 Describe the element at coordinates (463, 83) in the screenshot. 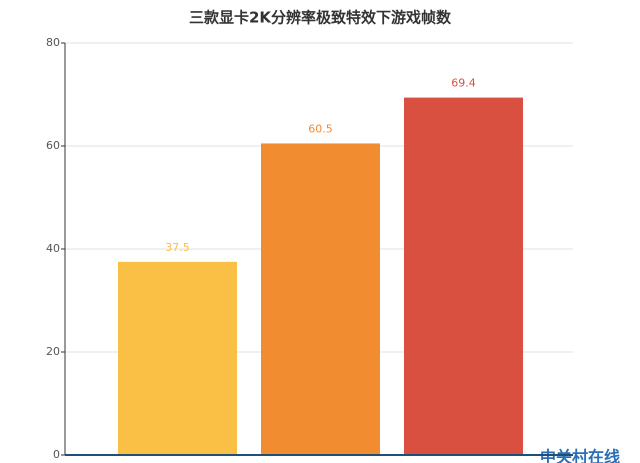

I see `data-label: 69.4` at that location.